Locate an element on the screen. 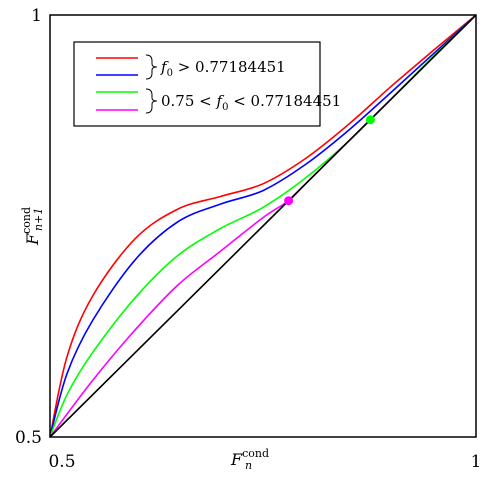 This screenshot has width=486, height=481. legend-brace-top is located at coordinates (151, 67).